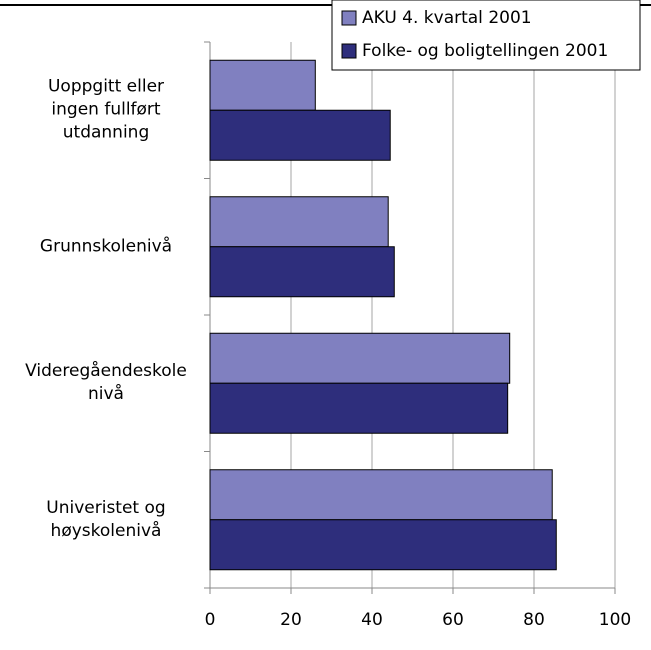  Describe the element at coordinates (106, 109) in the screenshot. I see `y-tick-label: Uoppgitt eller ingen fullført utdanning` at that location.